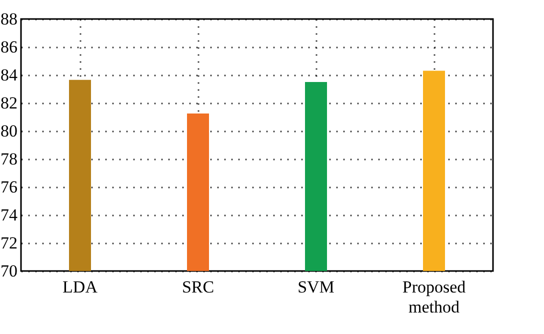 This screenshot has width=544, height=334. I want to click on y-tick-label: 70, so click(9, 271).